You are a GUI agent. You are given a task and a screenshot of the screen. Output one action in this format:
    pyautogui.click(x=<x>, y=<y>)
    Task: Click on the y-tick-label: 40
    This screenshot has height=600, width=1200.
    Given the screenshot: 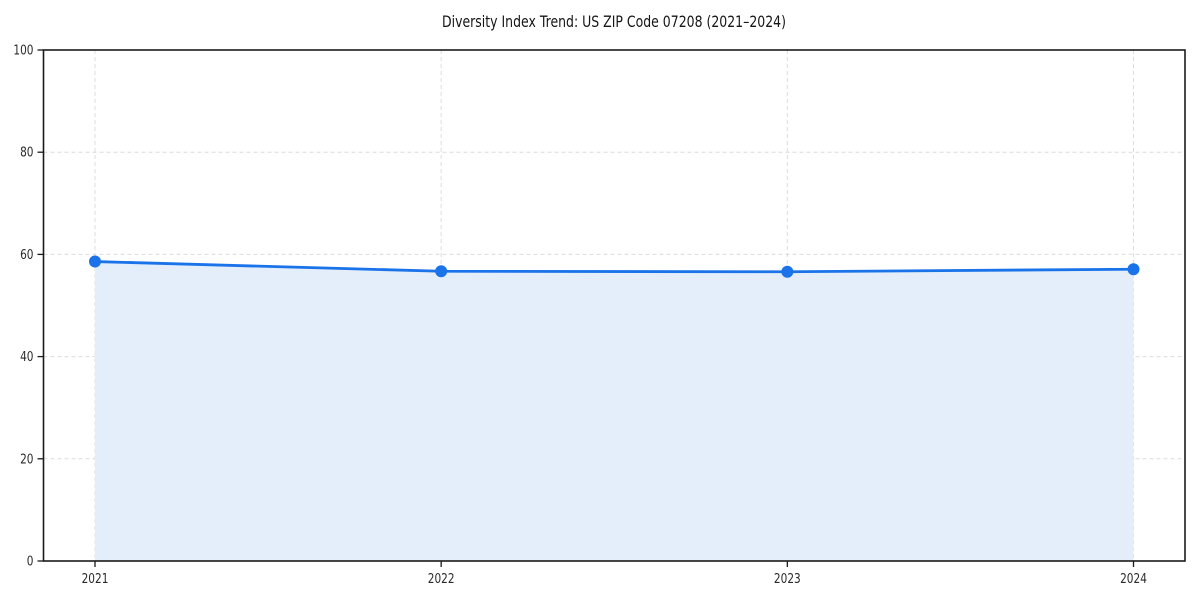 What is the action you would take?
    pyautogui.click(x=26, y=357)
    